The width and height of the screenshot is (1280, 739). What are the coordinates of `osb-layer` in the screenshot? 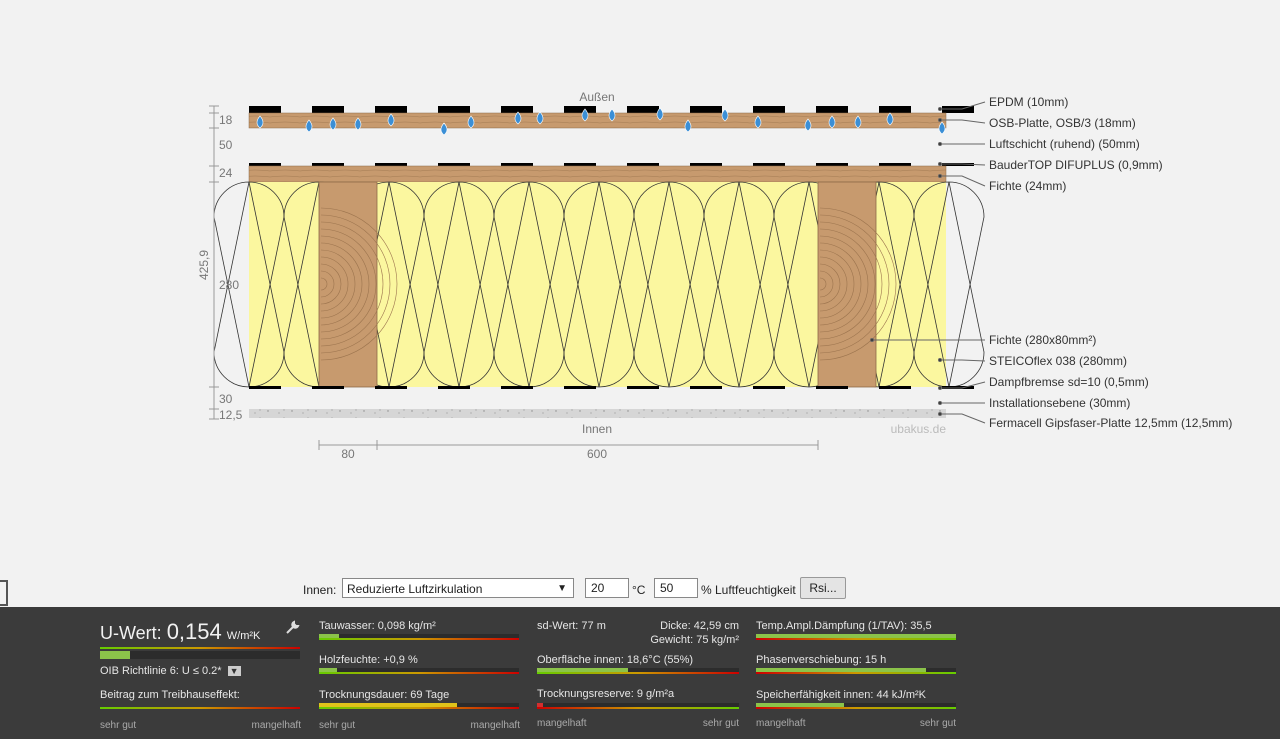 It's located at (597, 120).